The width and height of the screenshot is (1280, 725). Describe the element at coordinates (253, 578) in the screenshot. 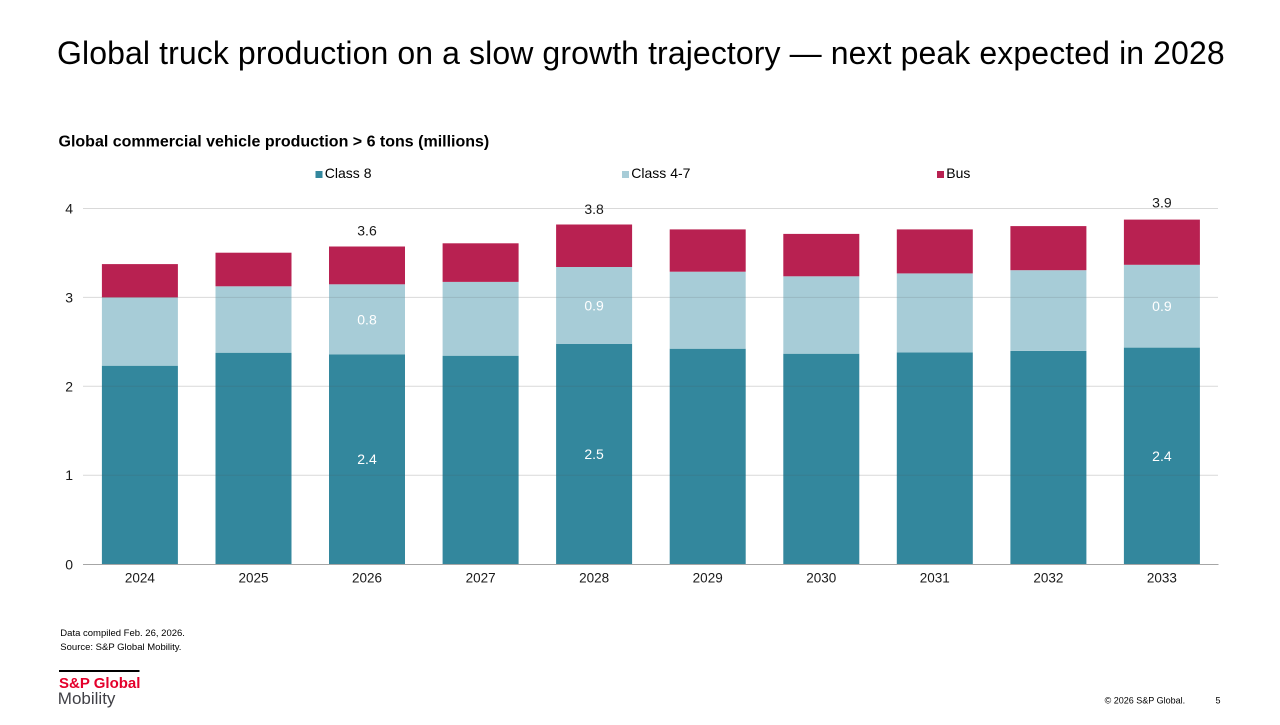

I see `svg-text: 2025` at that location.